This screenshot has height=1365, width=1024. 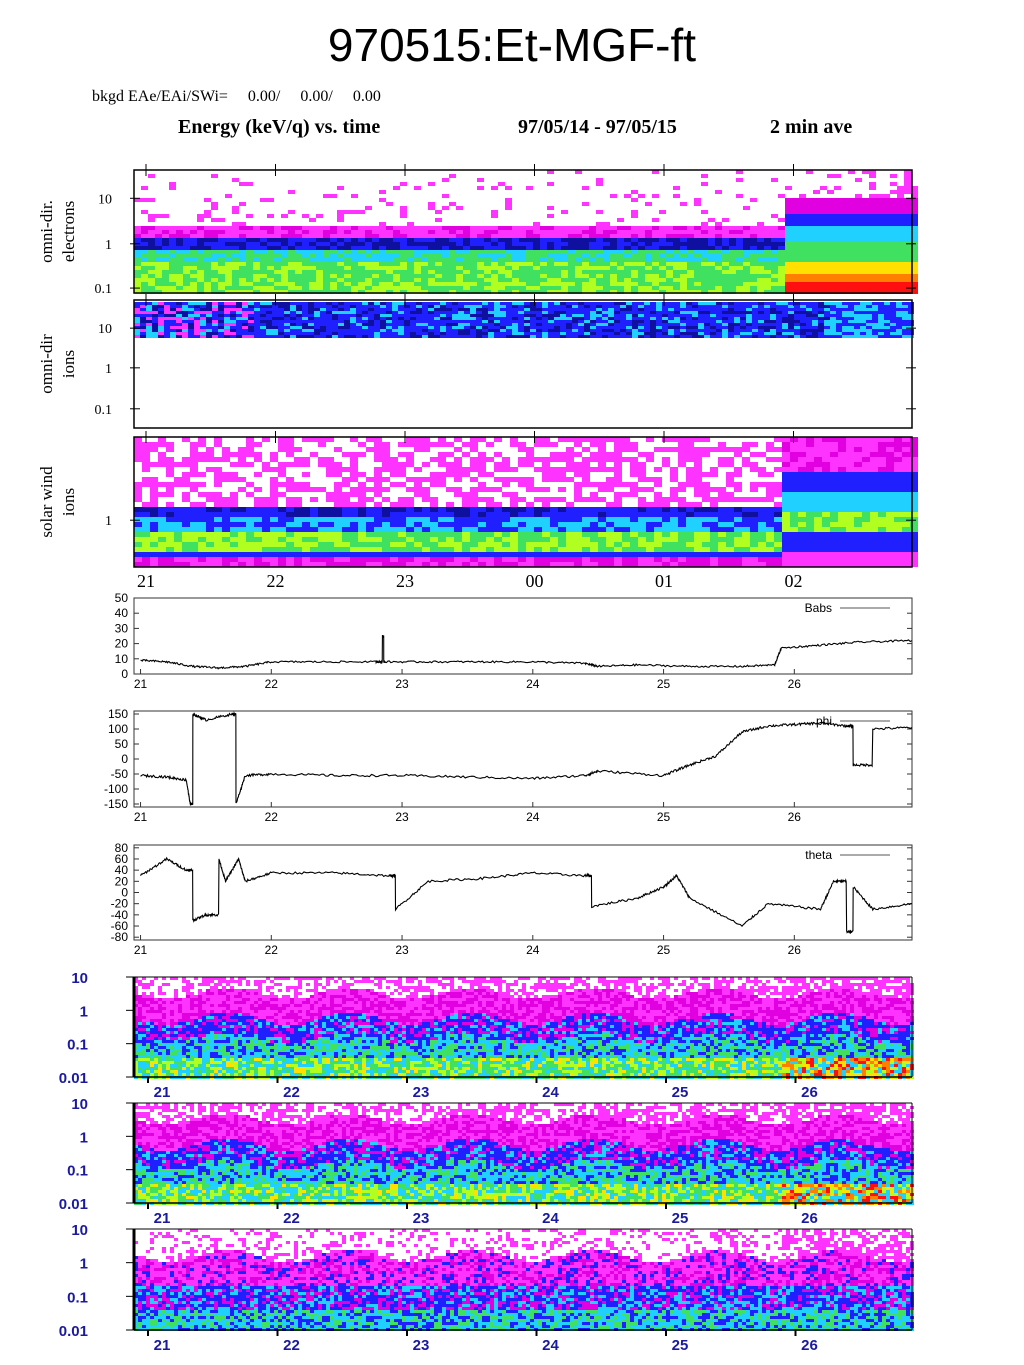 What do you see at coordinates (402, 817) in the screenshot?
I see `phi-panel-x-tick-label-2: 23` at bounding box center [402, 817].